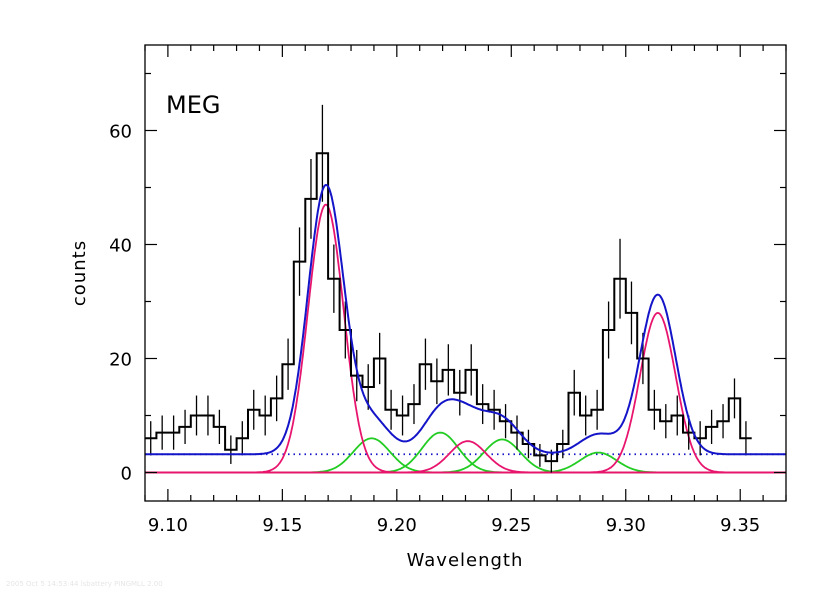 The height and width of the screenshot is (593, 830). I want to click on x-tick-label: 9.20, so click(397, 525).